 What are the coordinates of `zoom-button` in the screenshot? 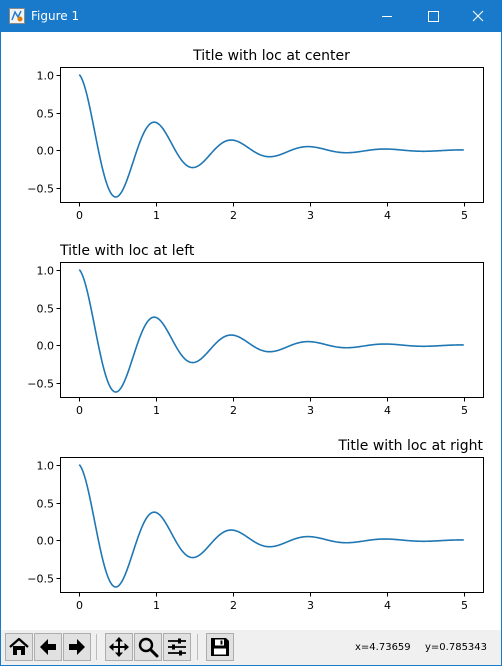 It's located at (148, 647).